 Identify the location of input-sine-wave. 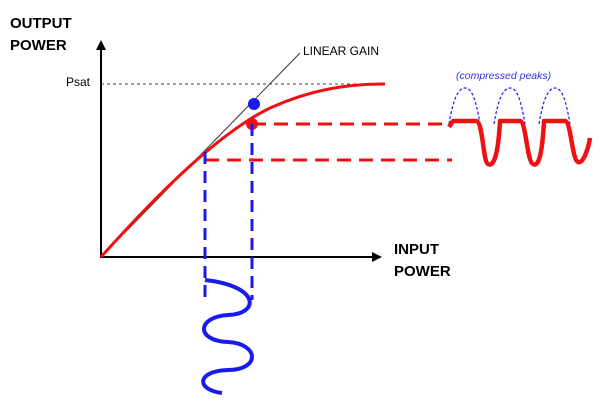
(227, 336).